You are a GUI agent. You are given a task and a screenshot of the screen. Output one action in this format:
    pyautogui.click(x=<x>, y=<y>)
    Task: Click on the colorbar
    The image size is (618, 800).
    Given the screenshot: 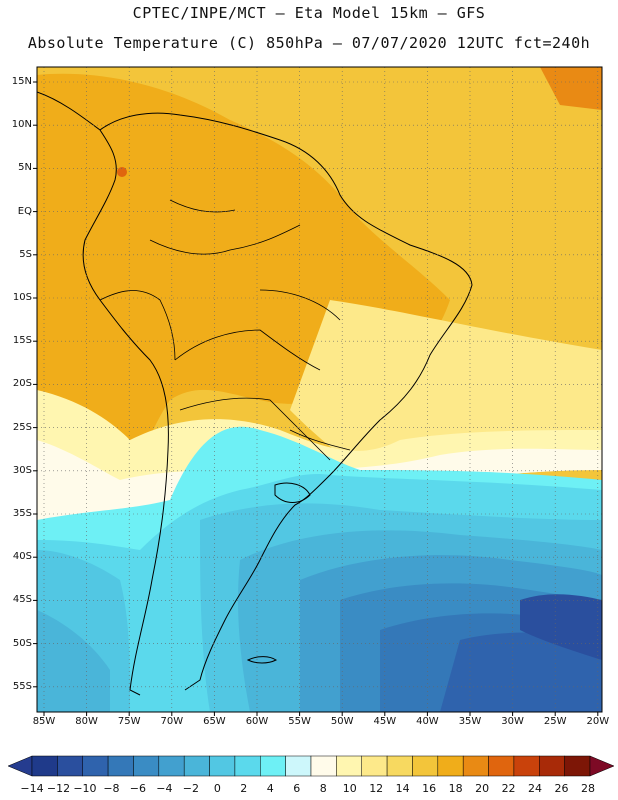 What is the action you would take?
    pyautogui.click(x=311, y=766)
    